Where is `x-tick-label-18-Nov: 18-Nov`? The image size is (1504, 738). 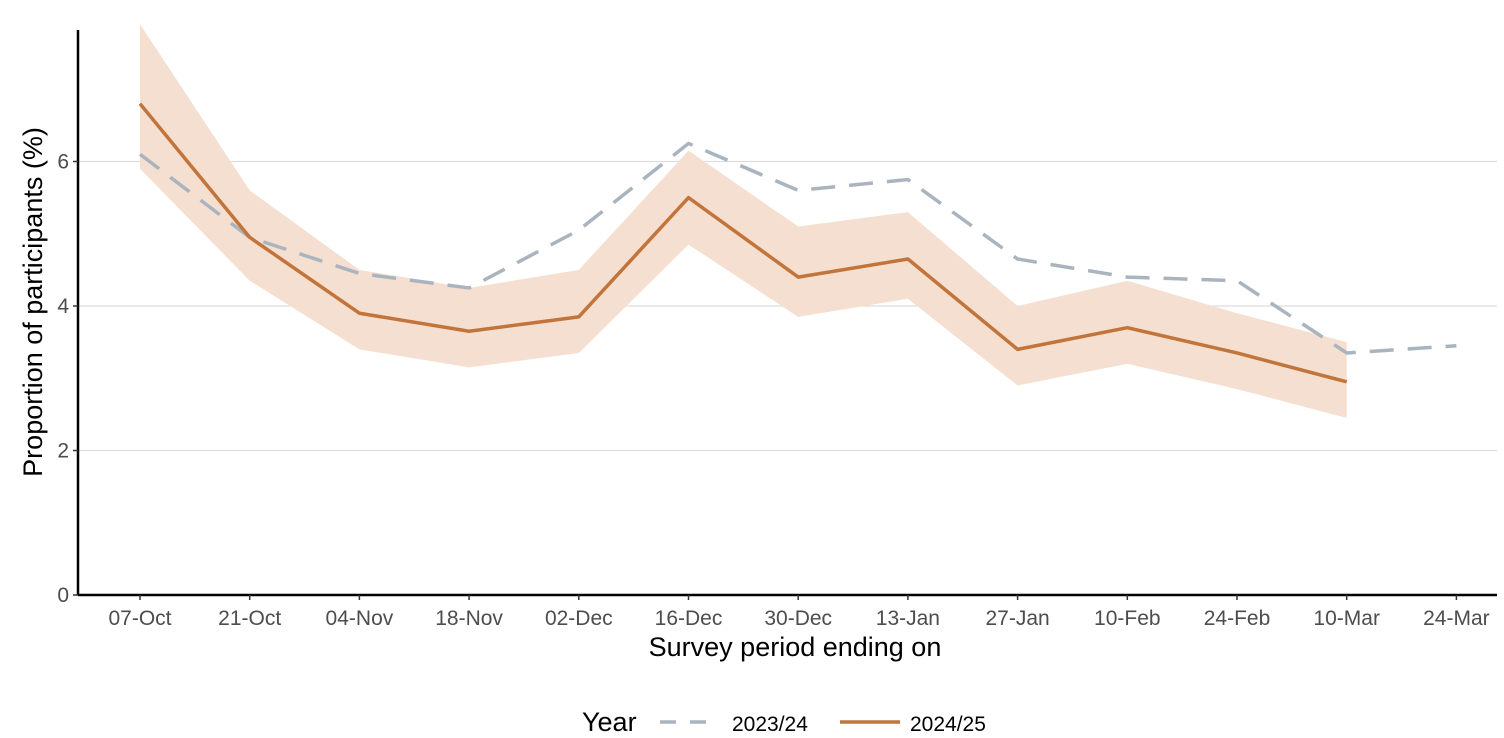
x-tick-label-18-Nov: 18-Nov is located at coordinates (469, 618).